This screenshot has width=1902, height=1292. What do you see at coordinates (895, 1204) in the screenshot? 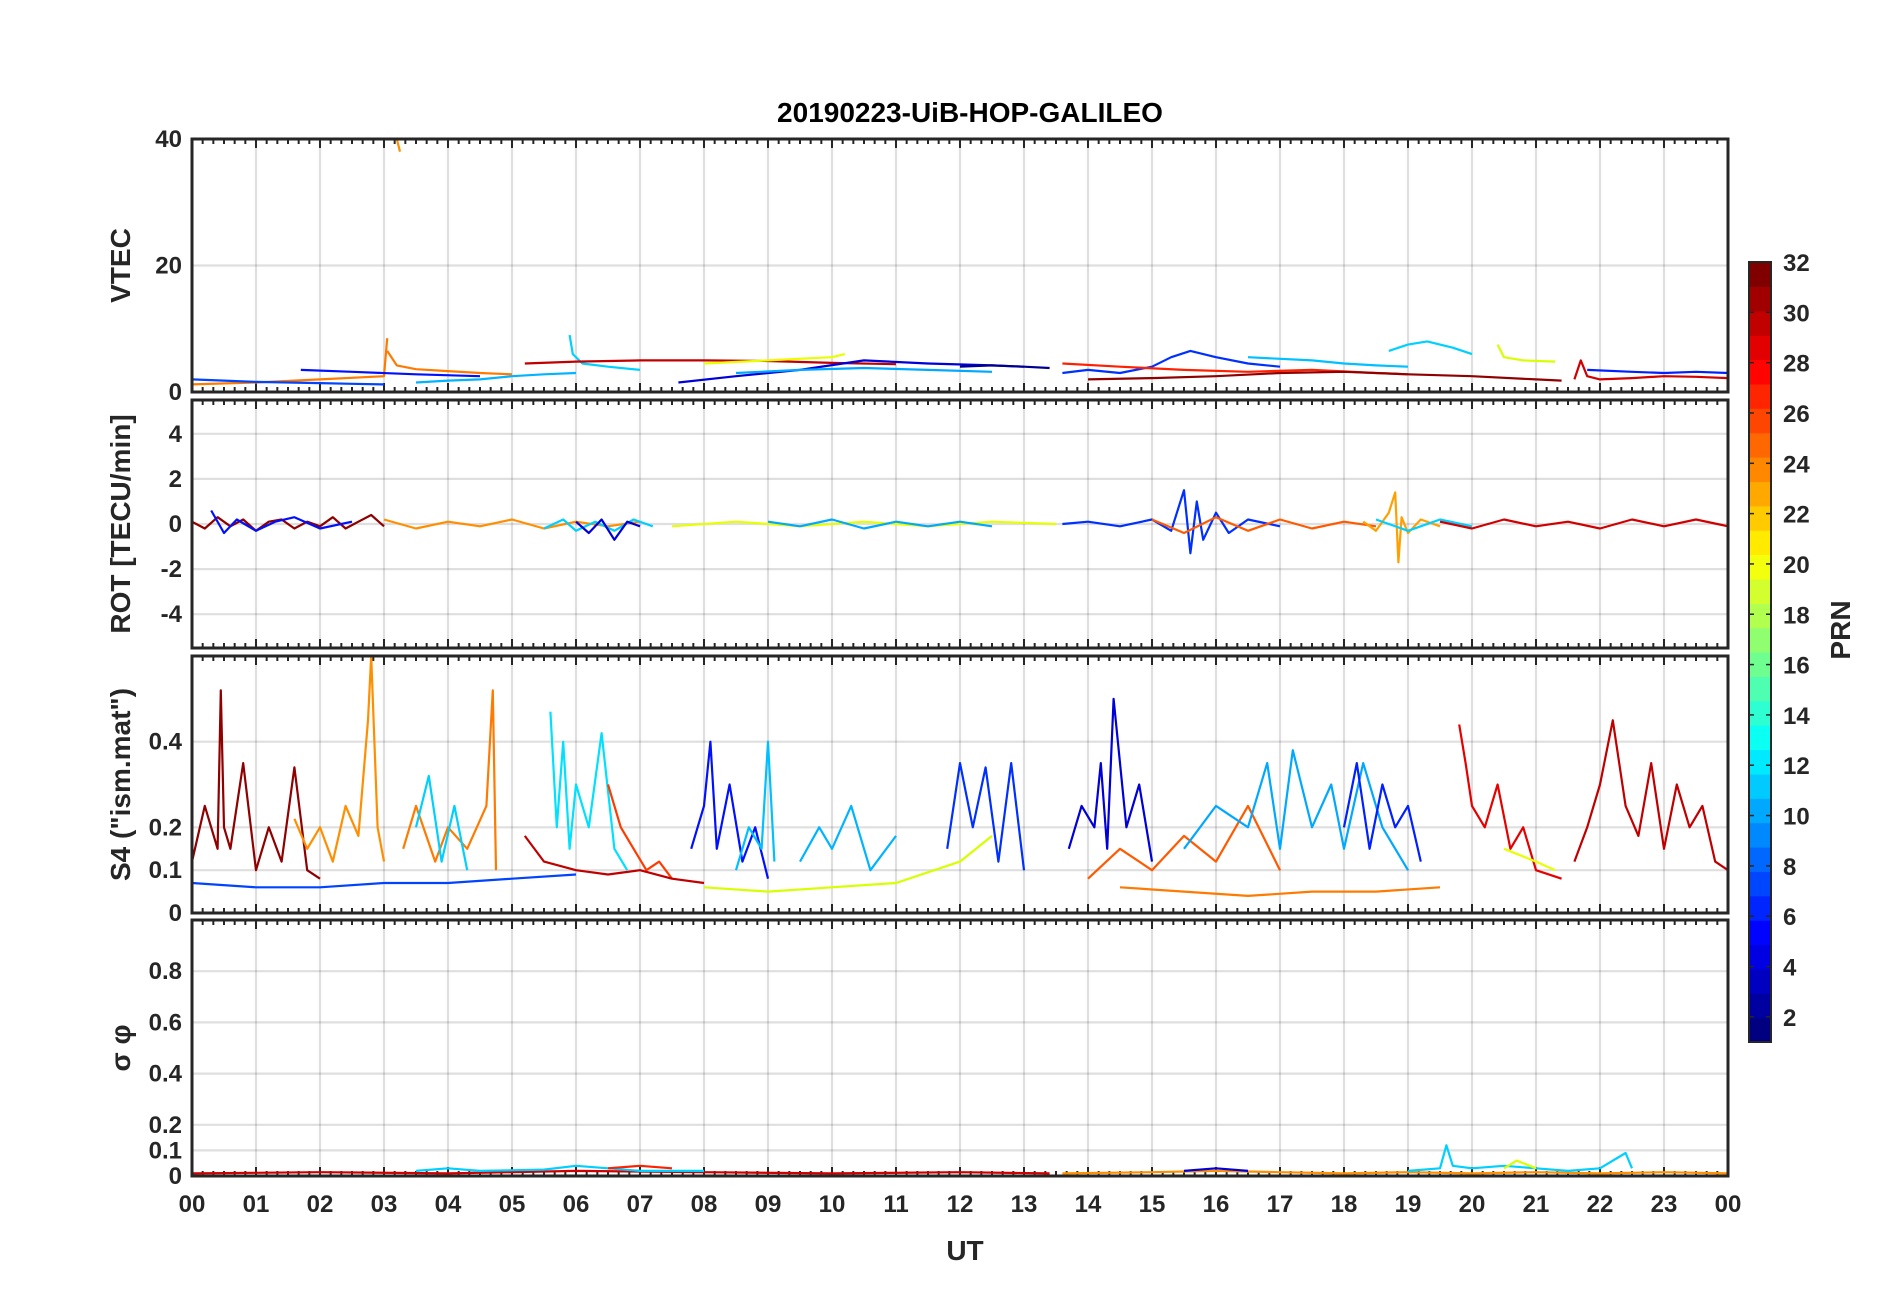
I see `x-tick-label: 11` at bounding box center [895, 1204].